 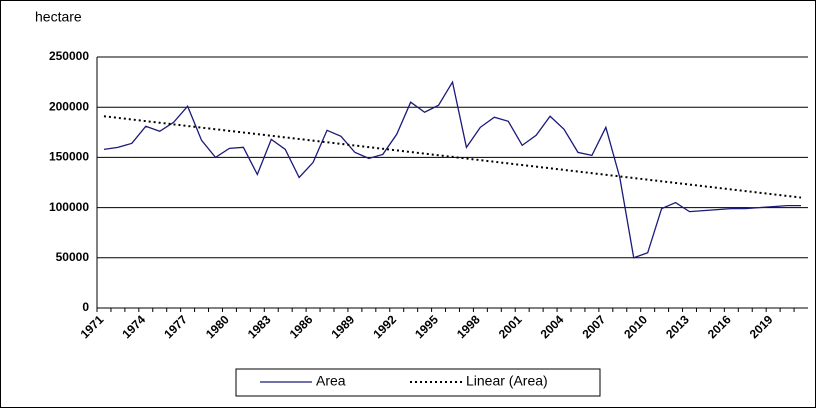 I want to click on y-tick-label: 200000, so click(x=69, y=106).